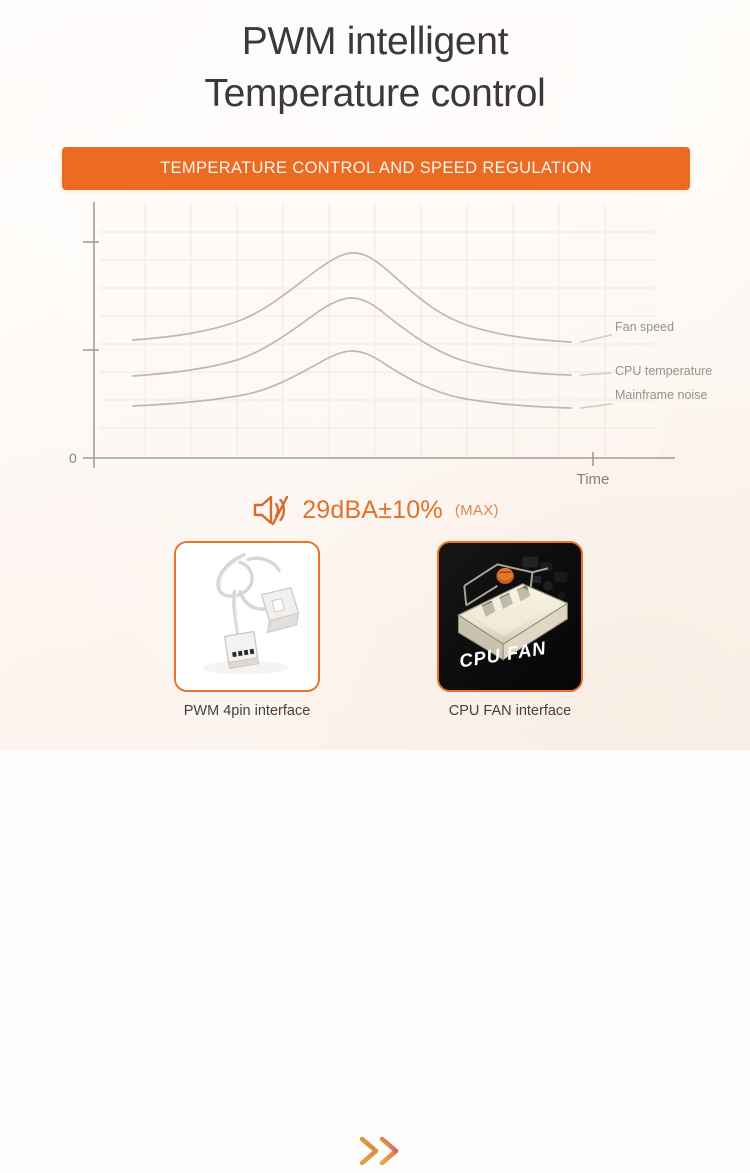 Image resolution: width=750 pixels, height=1173 pixels. What do you see at coordinates (379, 1151) in the screenshot?
I see `double-chevron-right-icon` at bounding box center [379, 1151].